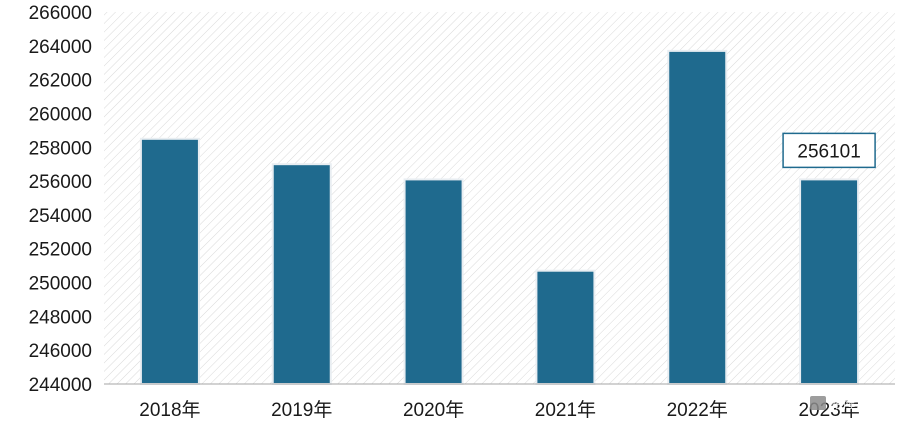 This screenshot has width=901, height=423. Describe the element at coordinates (433, 410) in the screenshot. I see `x-tick-label: 2020年` at that location.